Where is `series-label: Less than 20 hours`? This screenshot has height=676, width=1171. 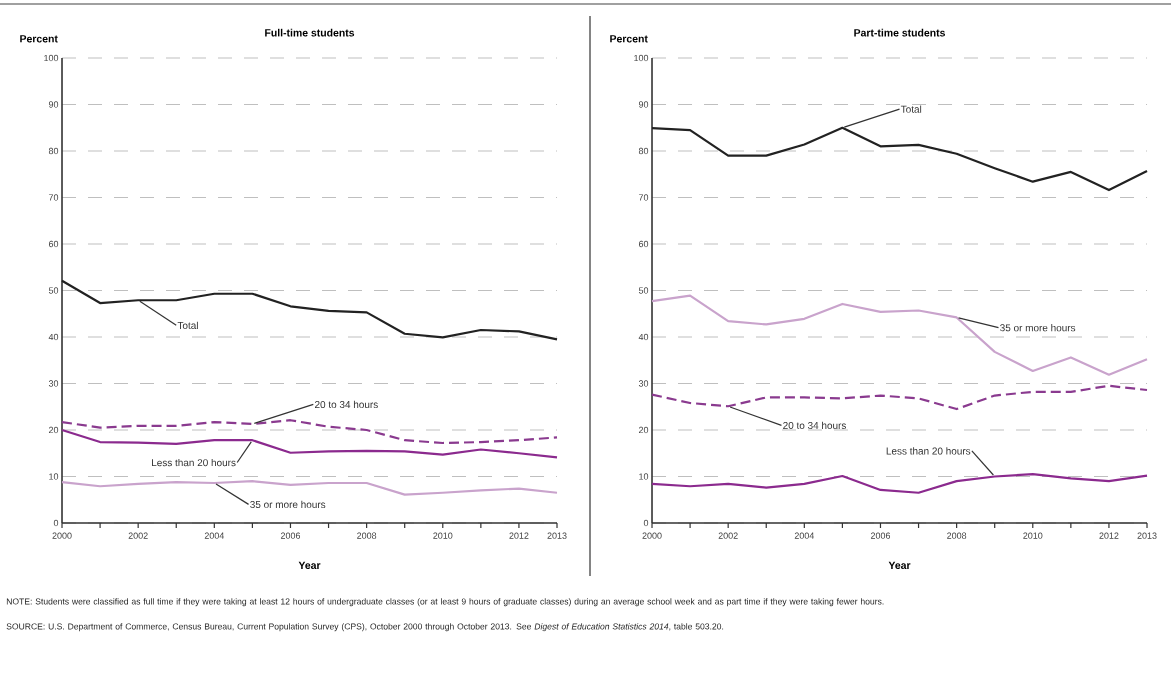 series-label: Less than 20 hours is located at coordinates (194, 462).